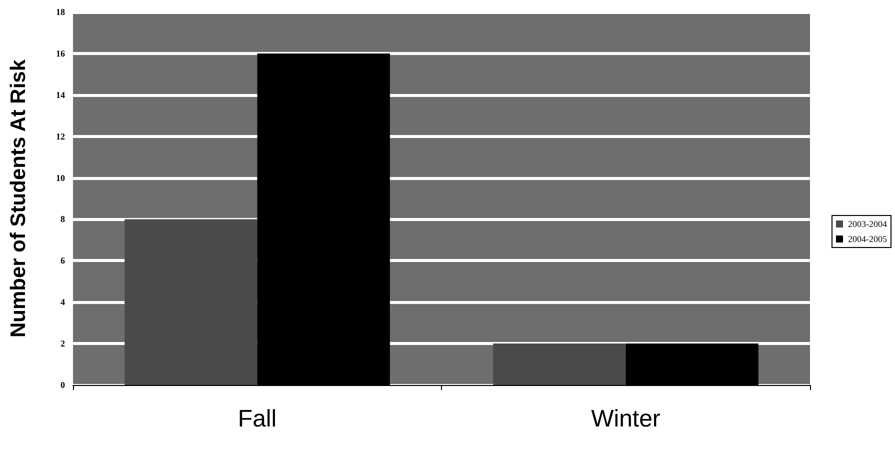 Image resolution: width=895 pixels, height=463 pixels. I want to click on y-tick-label: 6, so click(63, 261).